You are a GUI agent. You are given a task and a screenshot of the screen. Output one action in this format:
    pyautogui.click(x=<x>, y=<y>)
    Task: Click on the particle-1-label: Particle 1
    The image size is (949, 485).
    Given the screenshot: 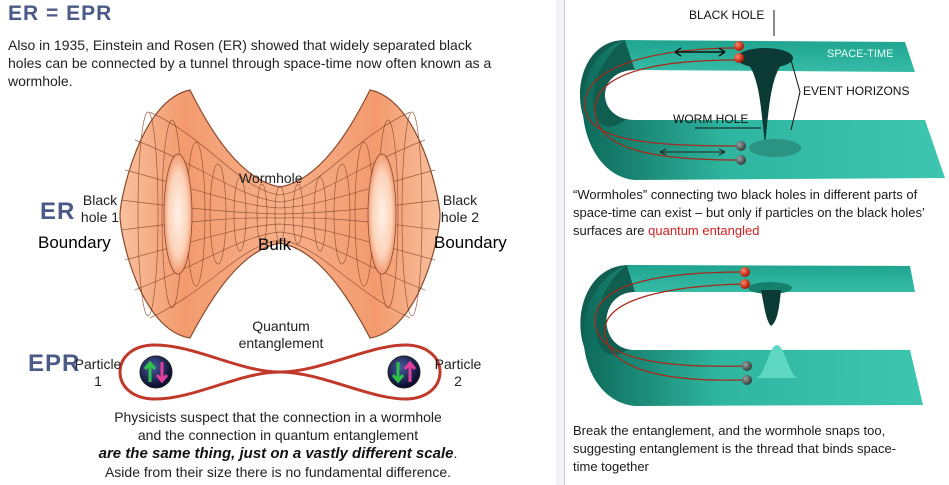 What is the action you would take?
    pyautogui.click(x=98, y=372)
    